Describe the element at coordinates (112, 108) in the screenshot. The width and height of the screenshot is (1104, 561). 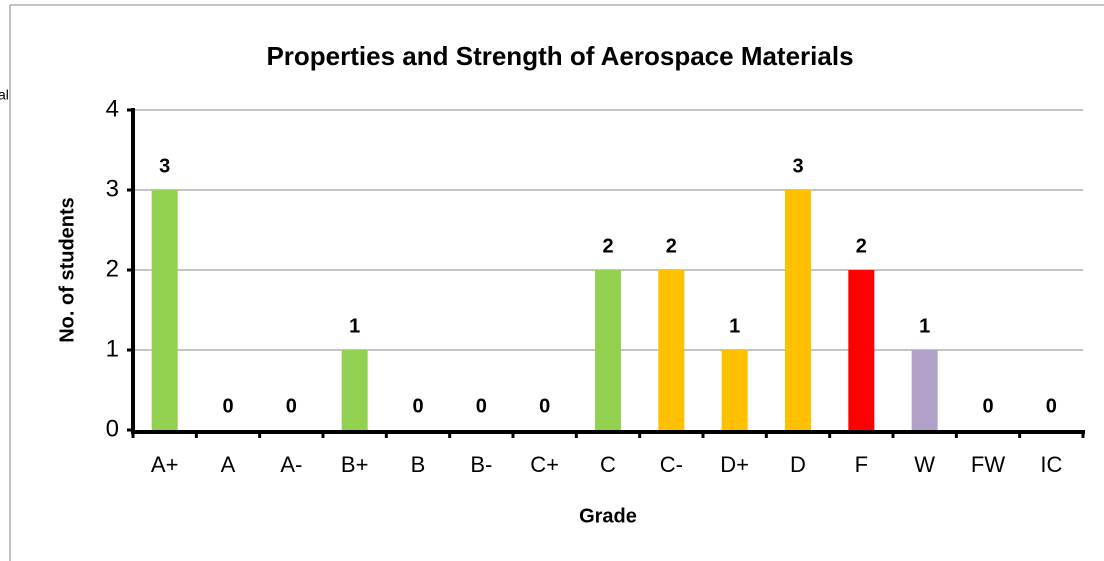
I see `y-tick-label: 4` at that location.